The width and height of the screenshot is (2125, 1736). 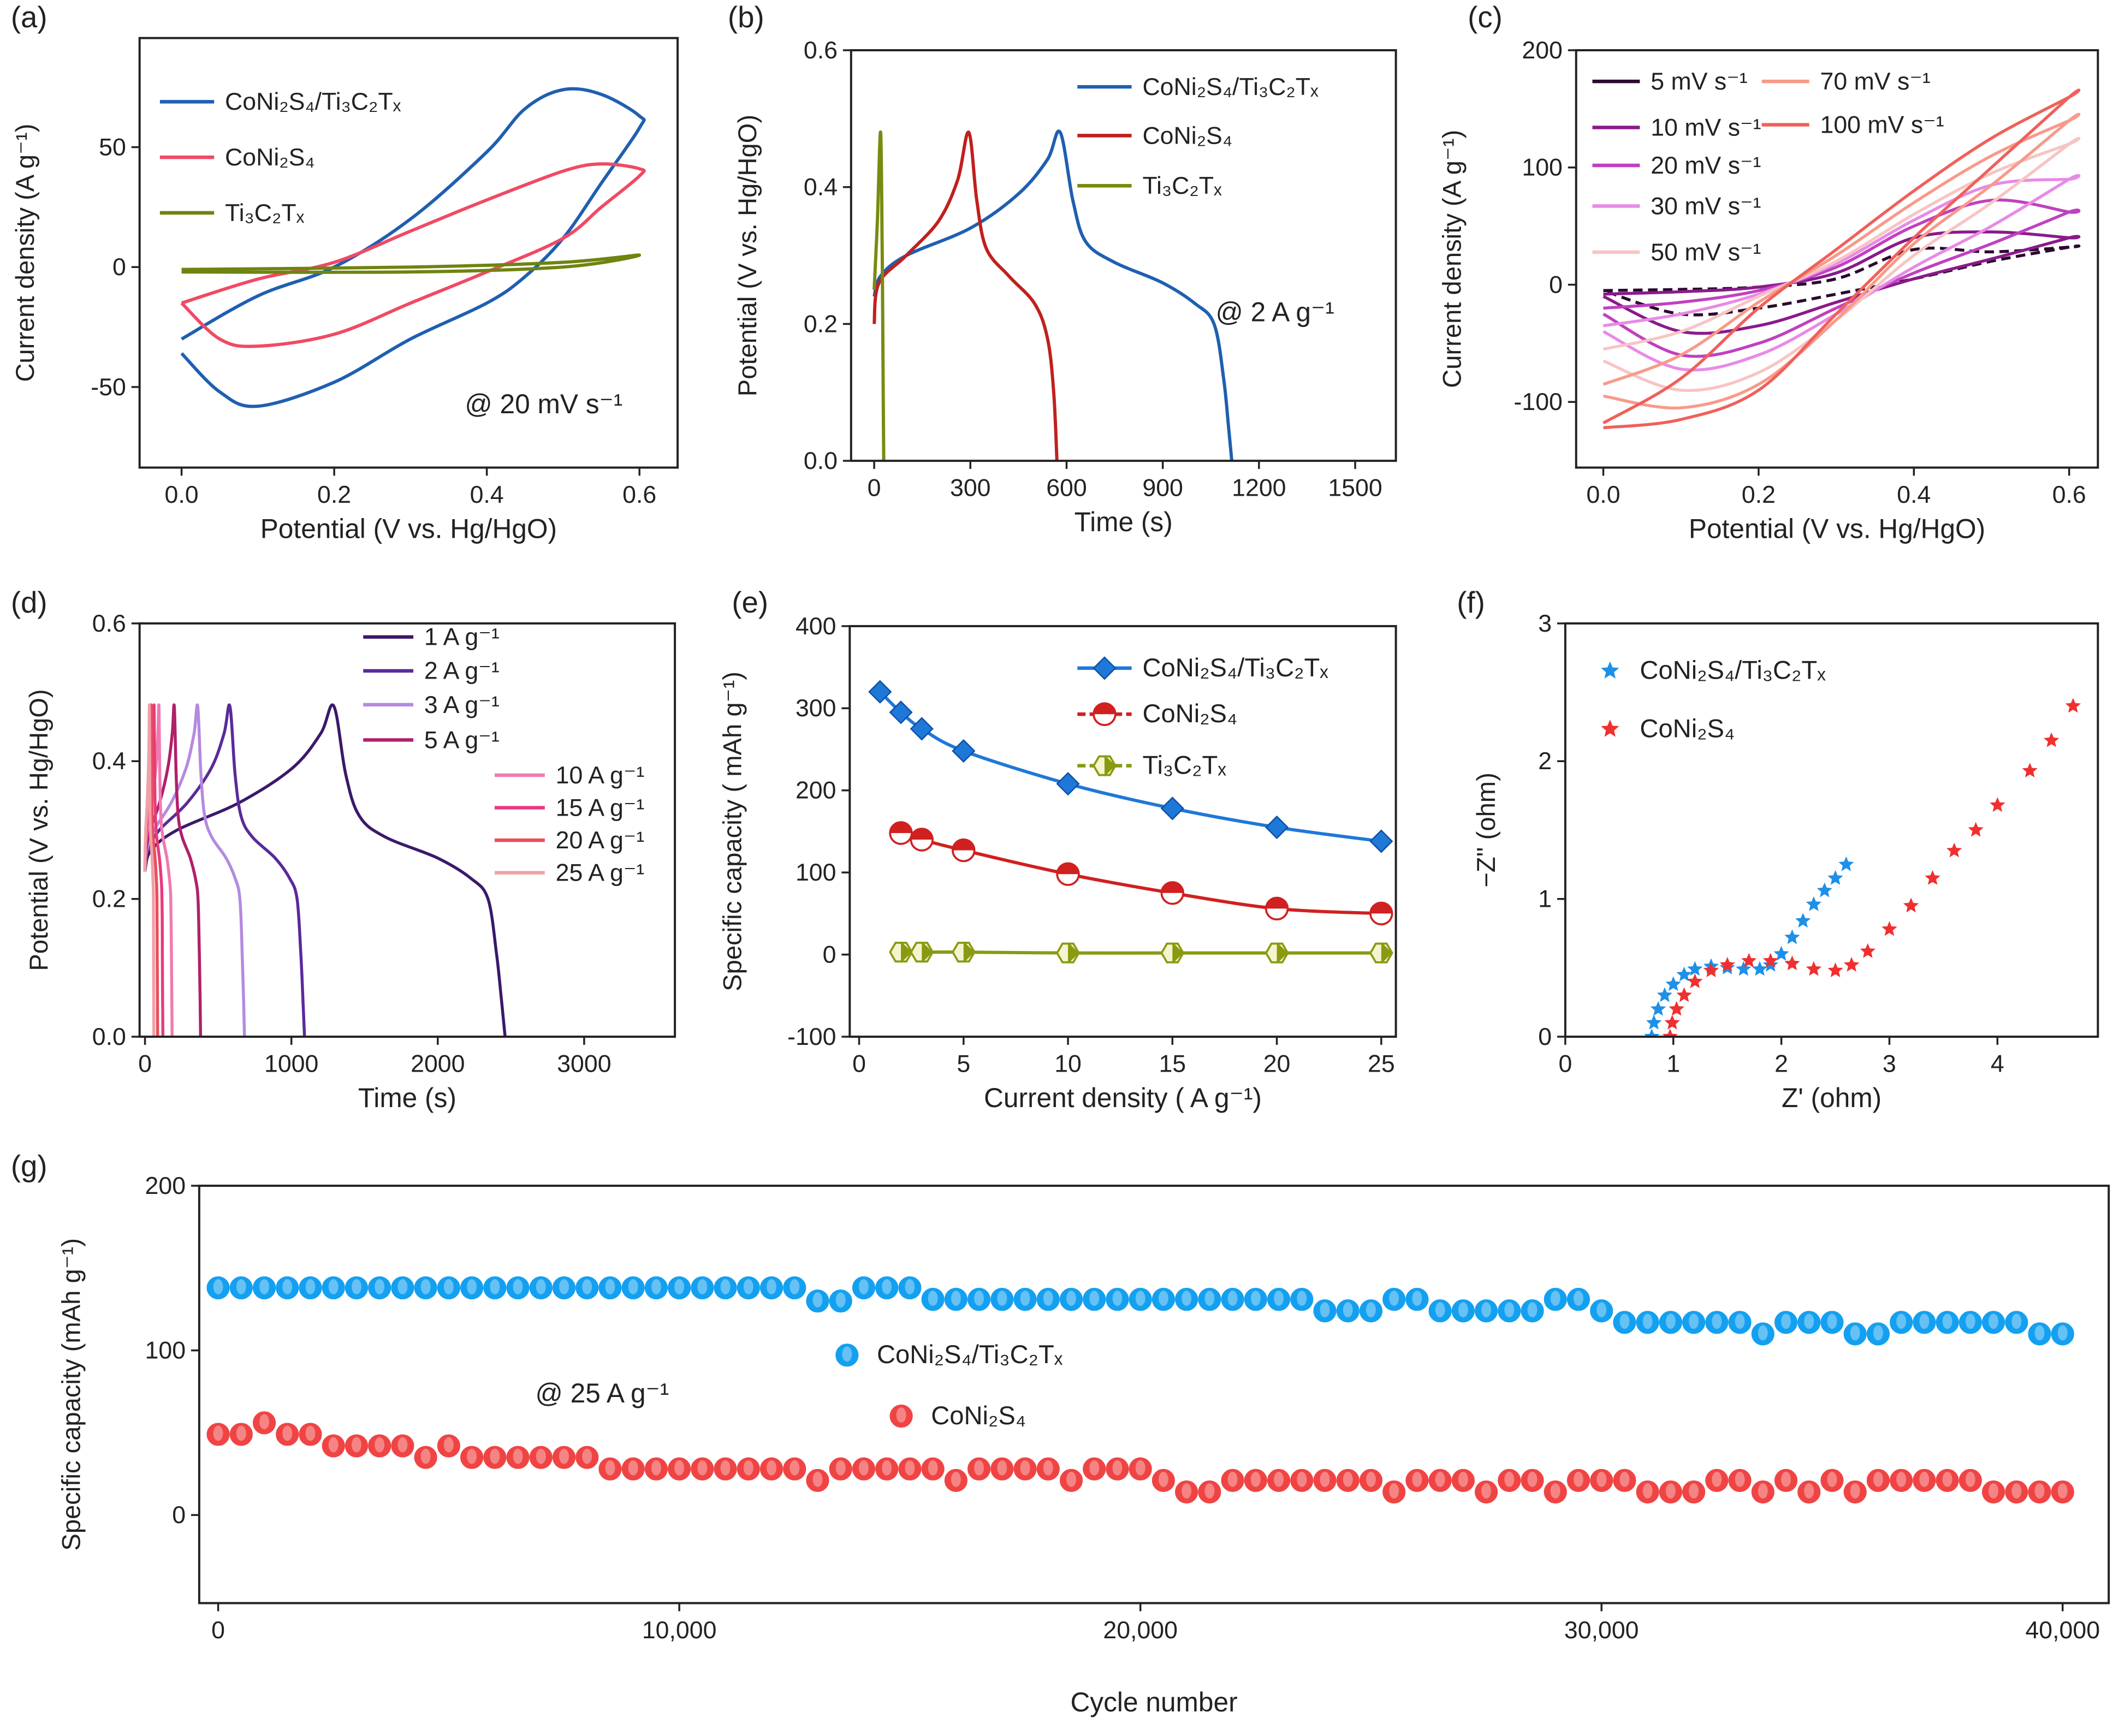 I want to click on x-tick-label: 20, so click(x=1277, y=1064).